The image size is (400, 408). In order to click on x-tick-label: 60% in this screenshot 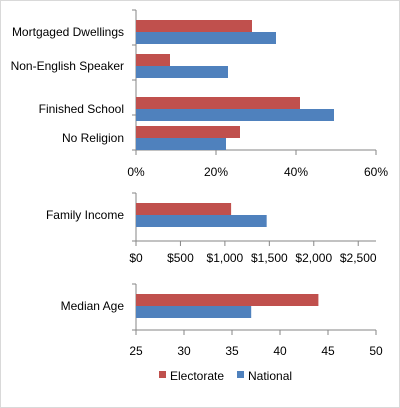, I will do `click(376, 172)`.